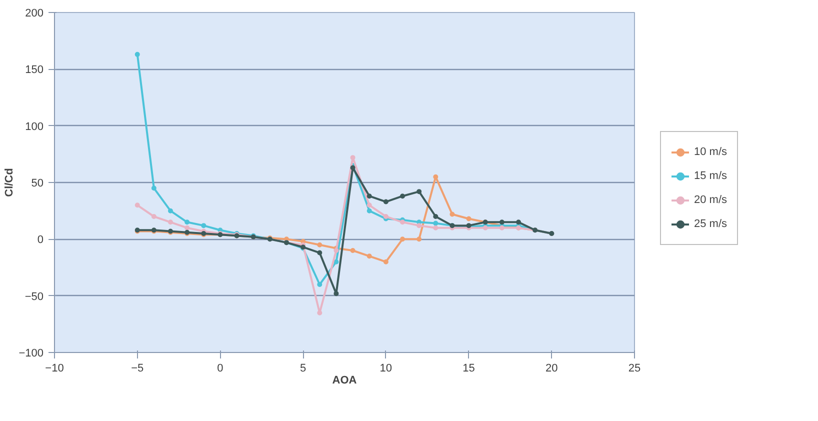 Image resolution: width=818 pixels, height=421 pixels. What do you see at coordinates (31, 354) in the screenshot?
I see `y-tick-label: −100` at bounding box center [31, 354].